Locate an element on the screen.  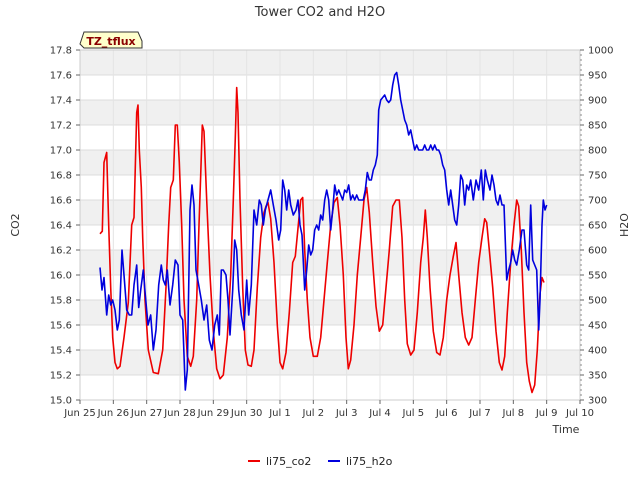
x-tick-label: Jul 10 is located at coordinates (579, 413).